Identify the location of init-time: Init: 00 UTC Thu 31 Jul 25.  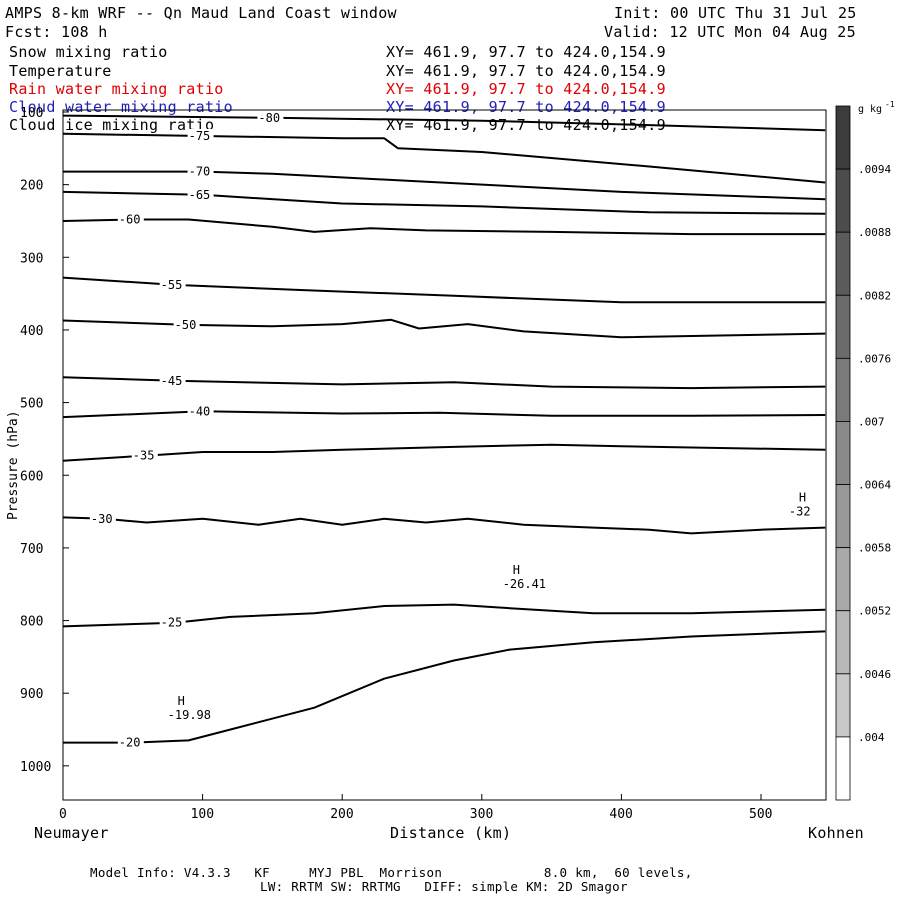
(735, 13).